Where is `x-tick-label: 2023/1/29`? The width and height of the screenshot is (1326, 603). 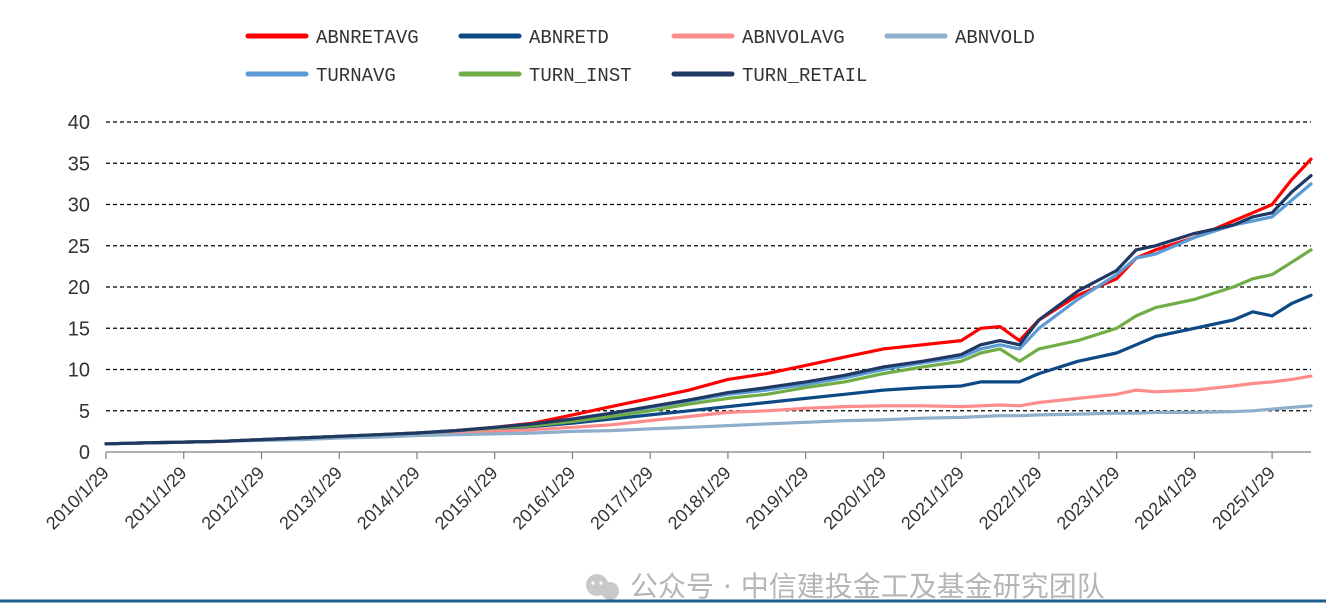 x-tick-label: 2023/1/29 is located at coordinates (1088, 498).